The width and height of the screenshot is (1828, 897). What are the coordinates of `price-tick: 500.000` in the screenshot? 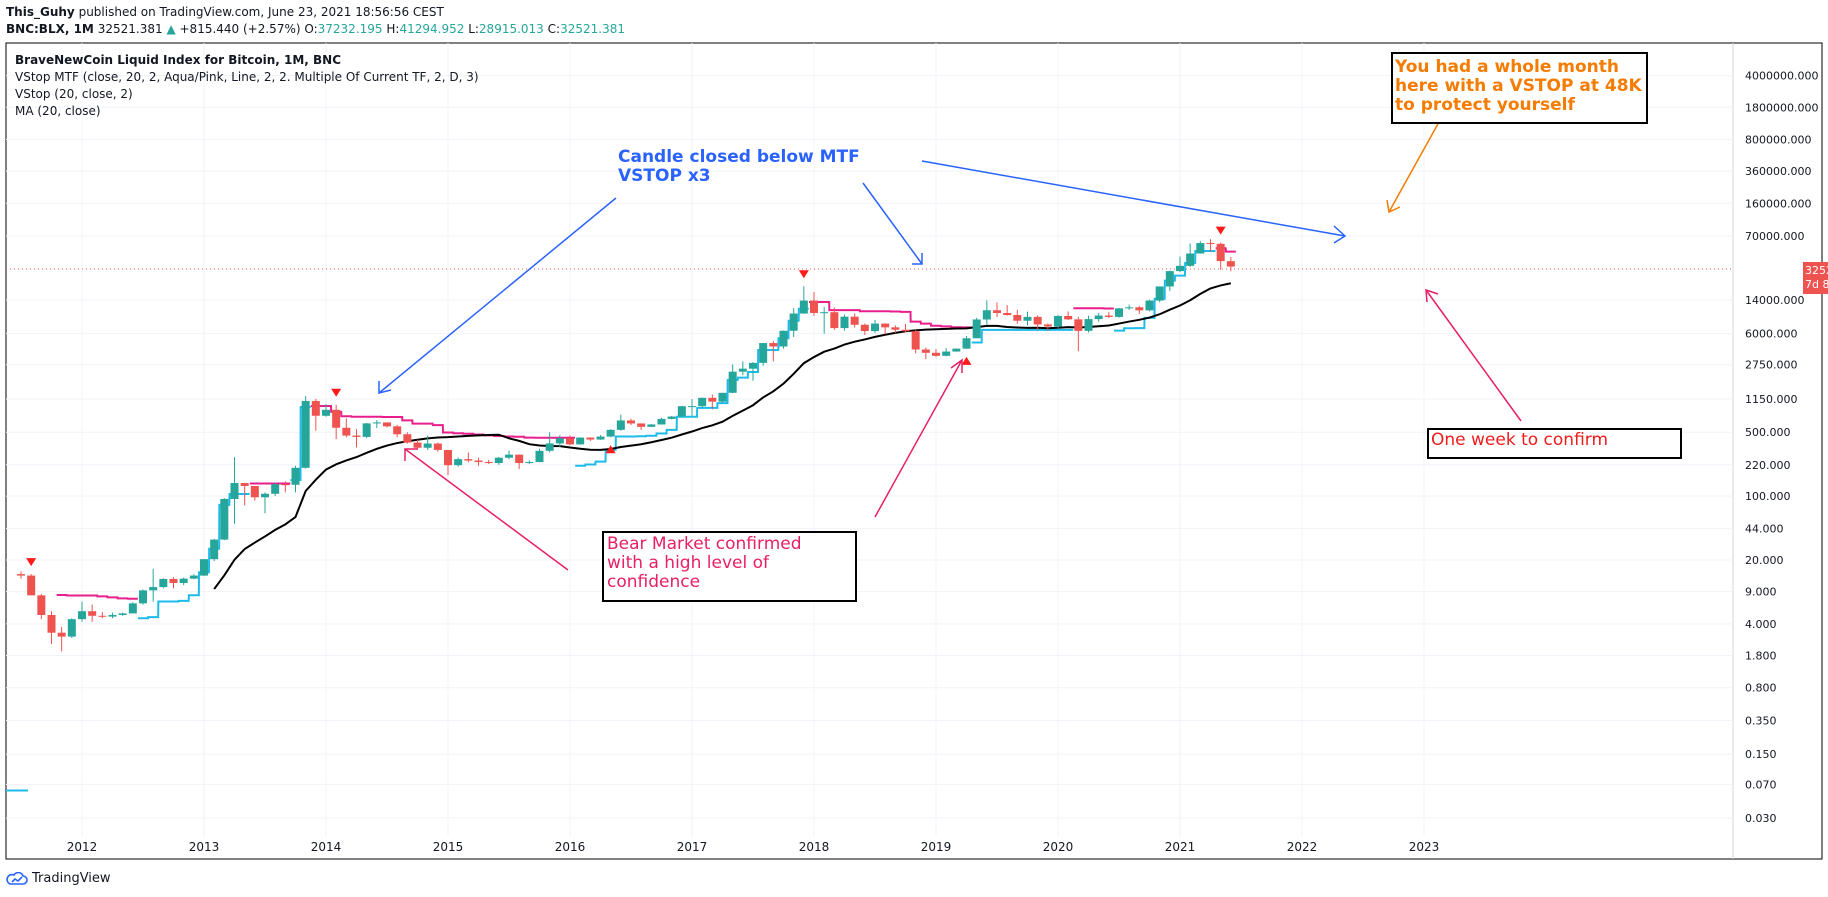 It's located at (1768, 432).